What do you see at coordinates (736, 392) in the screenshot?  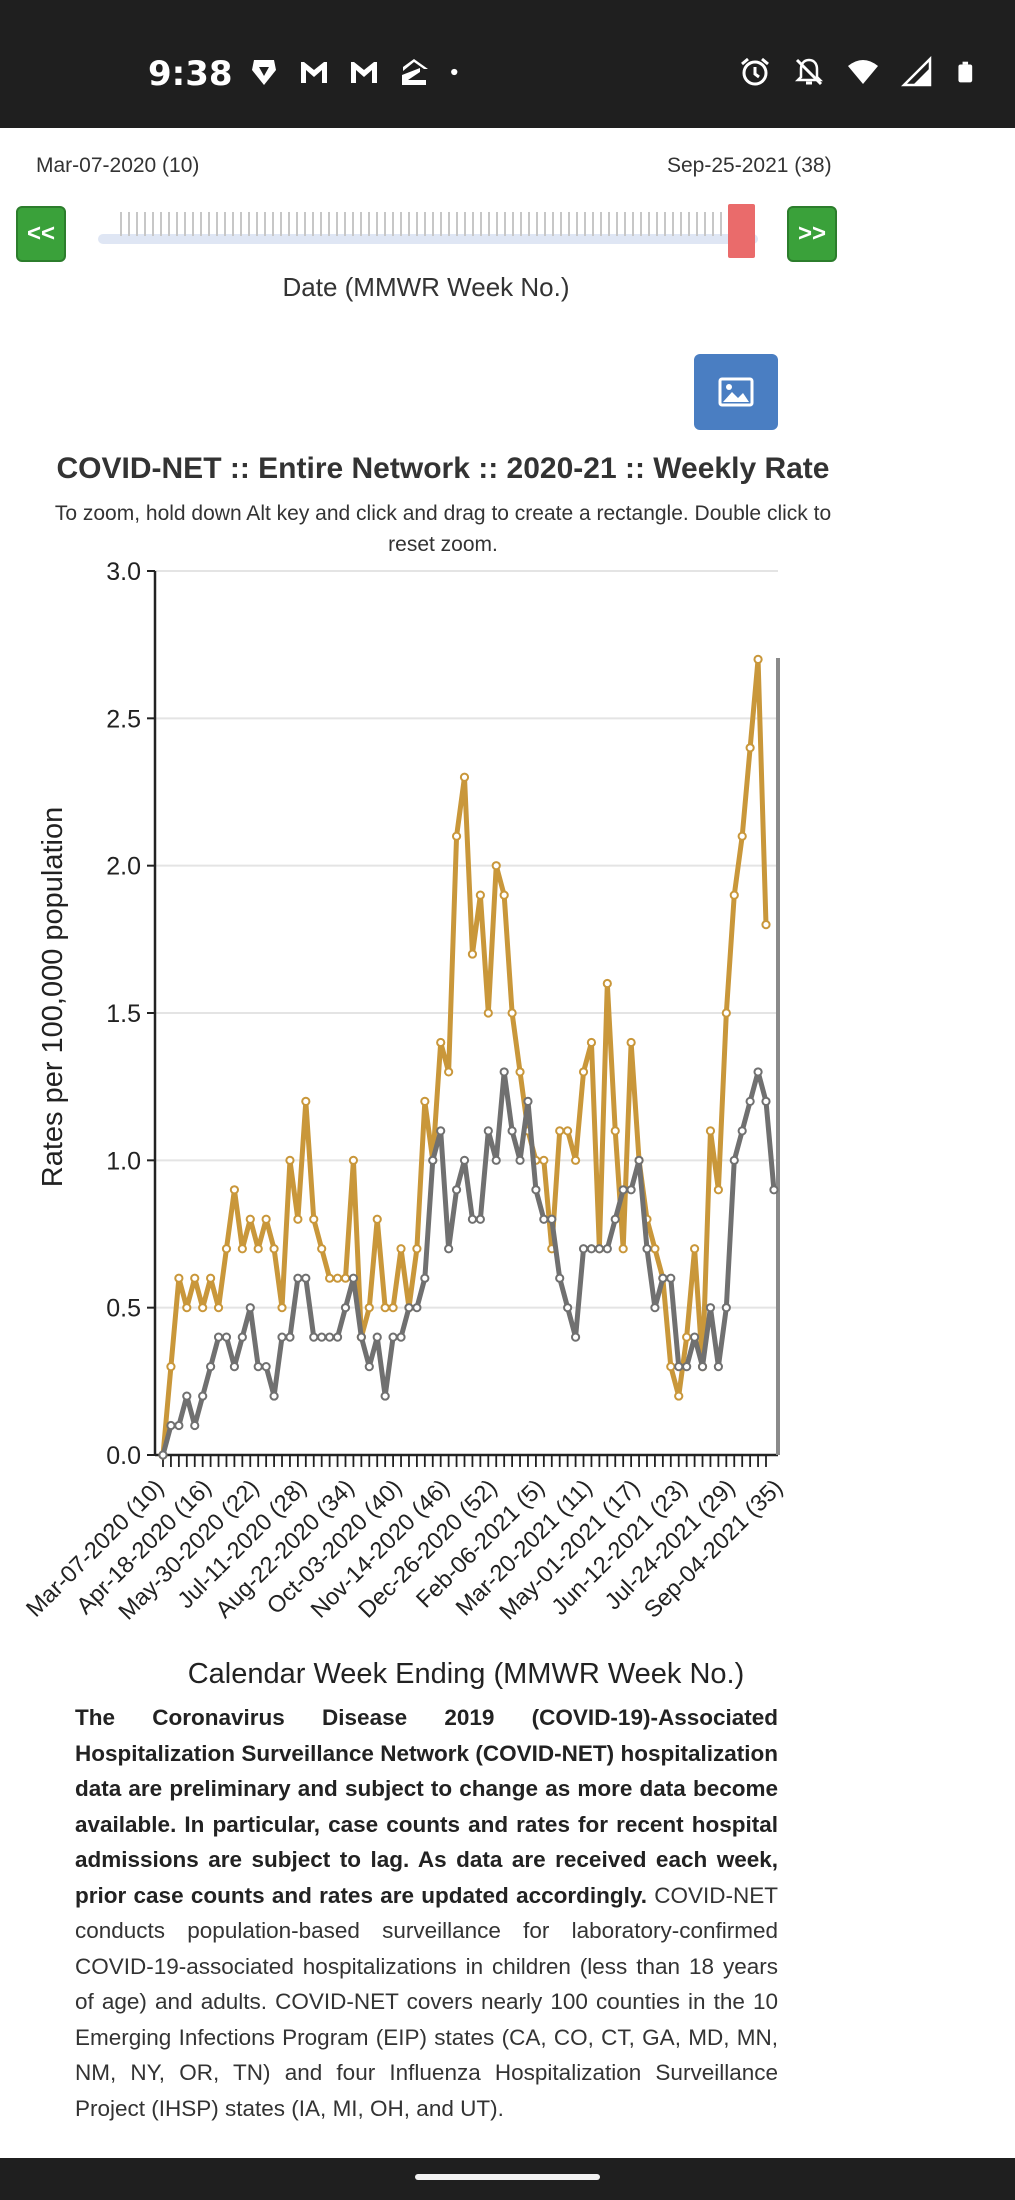 I see `download-image-button` at bounding box center [736, 392].